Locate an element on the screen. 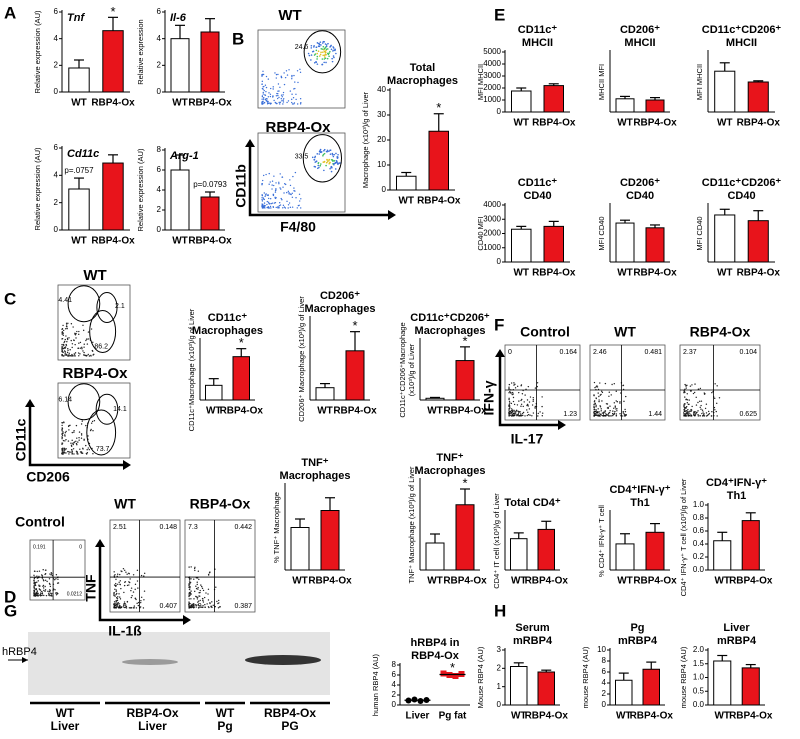 This screenshot has height=739, width=800. flow-plot-title: WT is located at coordinates (125, 504).